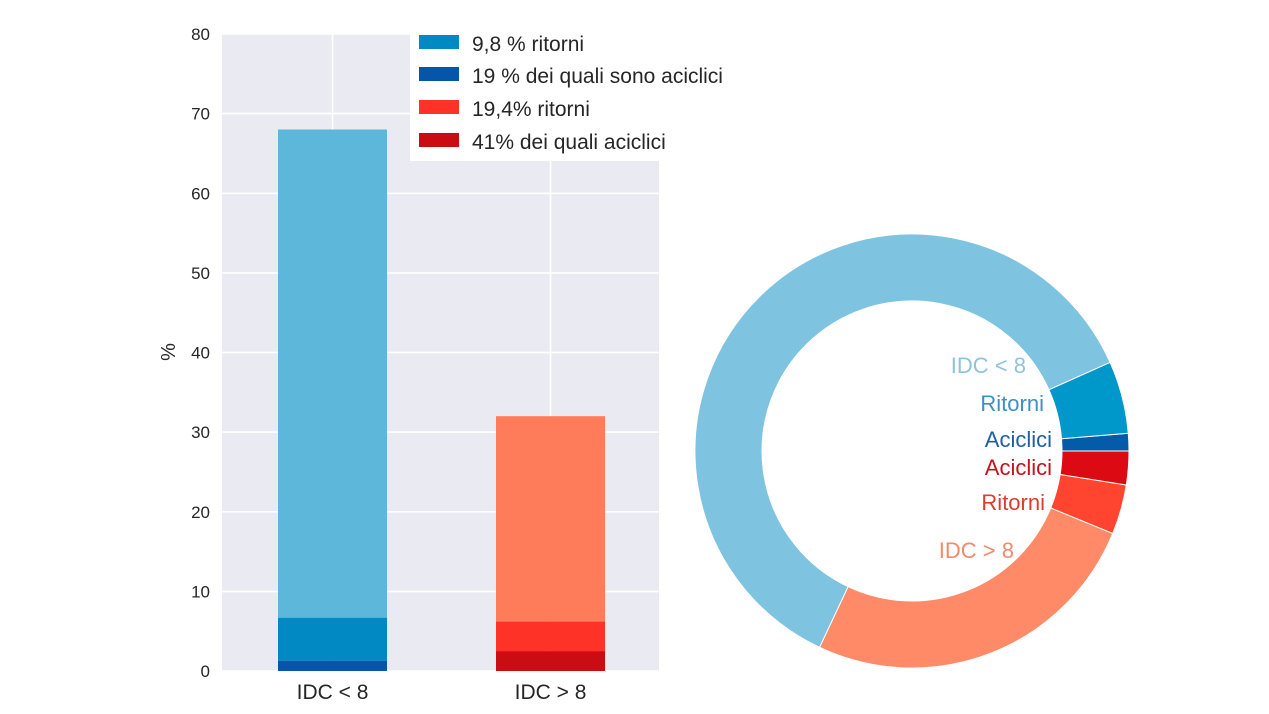  I want to click on x-axis: IDC < 8 IDC > 8, so click(442, 692).